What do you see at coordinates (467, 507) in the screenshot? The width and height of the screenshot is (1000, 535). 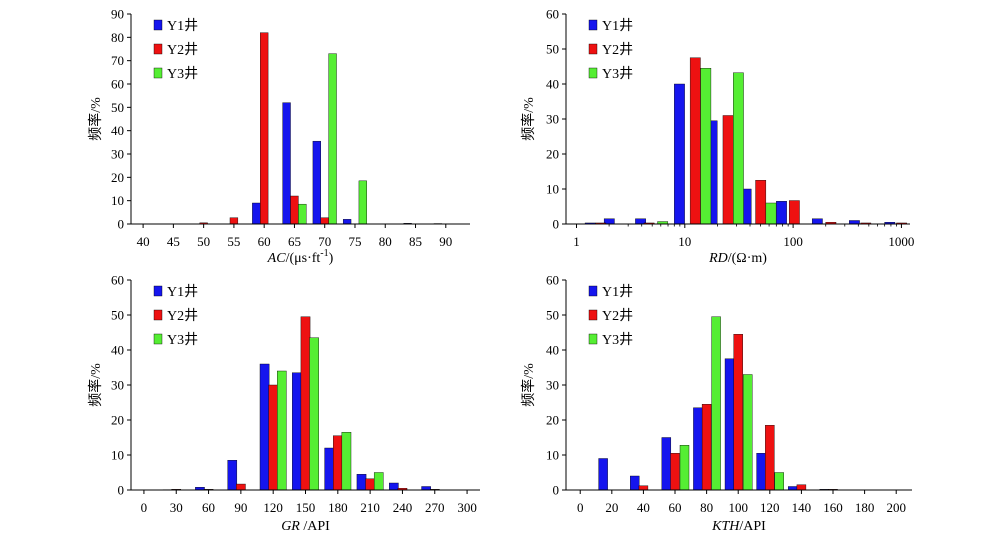 I see `x-tick-label: 300` at bounding box center [467, 507].